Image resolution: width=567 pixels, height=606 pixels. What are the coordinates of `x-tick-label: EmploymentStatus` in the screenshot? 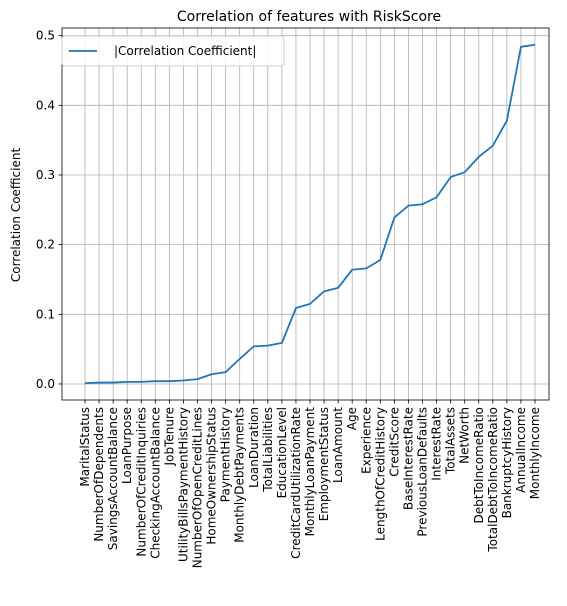 It's located at (324, 464).